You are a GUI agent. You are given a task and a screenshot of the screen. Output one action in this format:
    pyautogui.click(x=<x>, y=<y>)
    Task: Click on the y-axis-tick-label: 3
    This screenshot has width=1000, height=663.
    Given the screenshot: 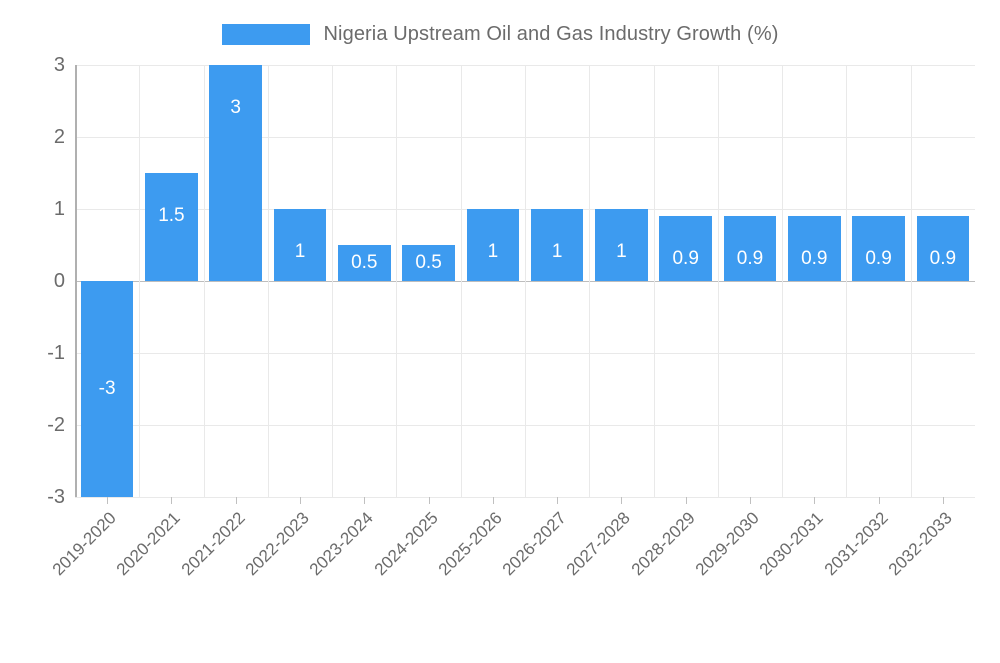 What is the action you would take?
    pyautogui.click(x=59, y=65)
    